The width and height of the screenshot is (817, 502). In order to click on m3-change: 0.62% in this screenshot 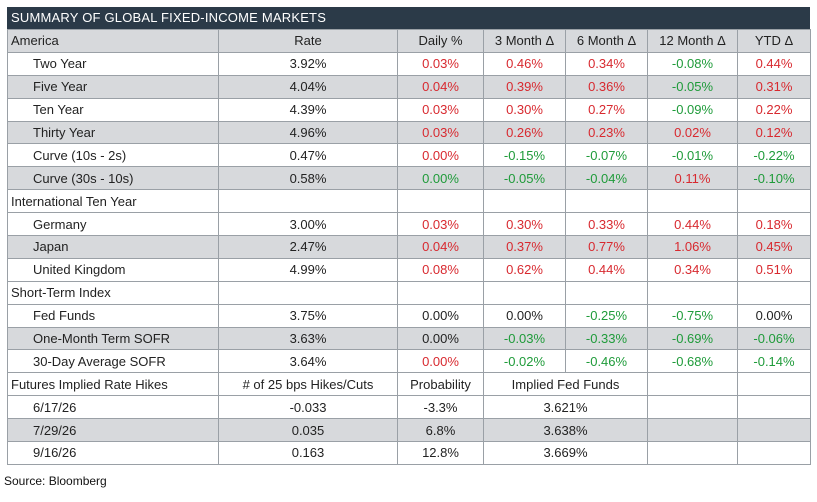, I will do `click(524, 269)`.